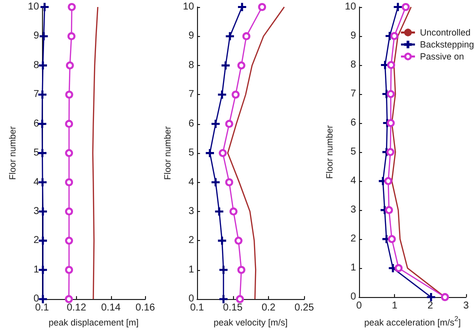 The image size is (474, 332). Describe the element at coordinates (447, 45) in the screenshot. I see `legend-label: Backstepping` at that location.